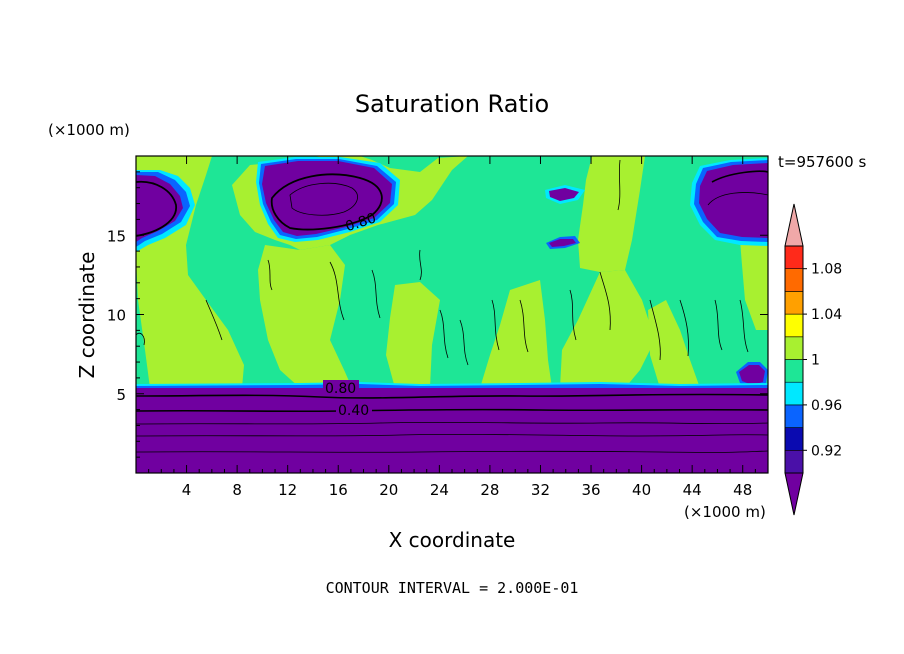  What do you see at coordinates (121, 395) in the screenshot?
I see `y-tick-label: 5` at bounding box center [121, 395].